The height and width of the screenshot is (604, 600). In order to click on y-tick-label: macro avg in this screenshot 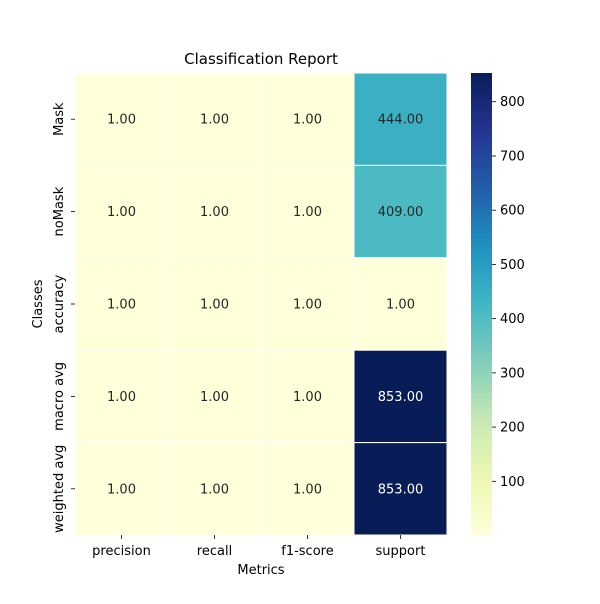, I will do `click(59, 396)`.